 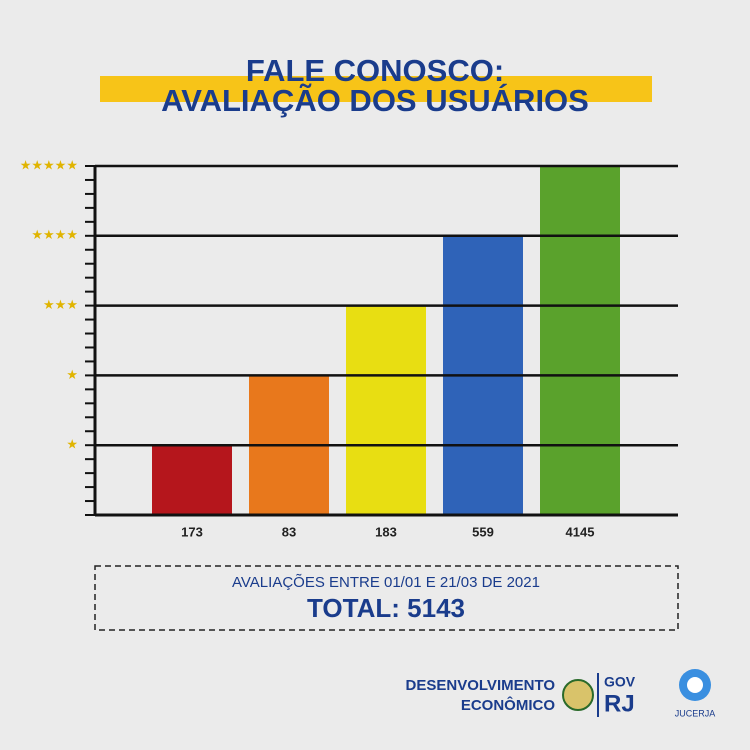 What do you see at coordinates (192, 531) in the screenshot?
I see `x-tick-label: 173` at bounding box center [192, 531].